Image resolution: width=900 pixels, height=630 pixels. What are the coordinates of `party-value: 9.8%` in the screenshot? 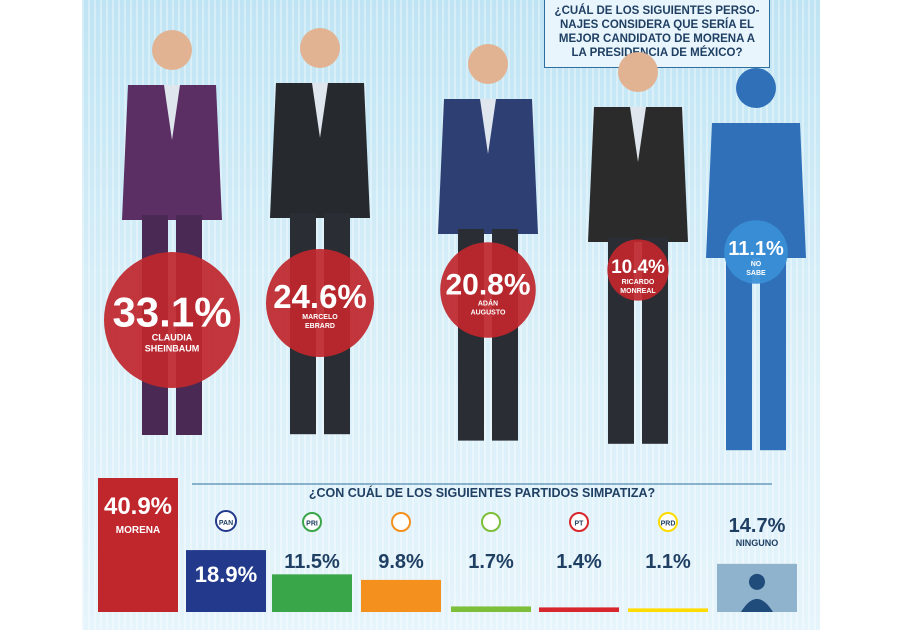 It's located at (401, 562).